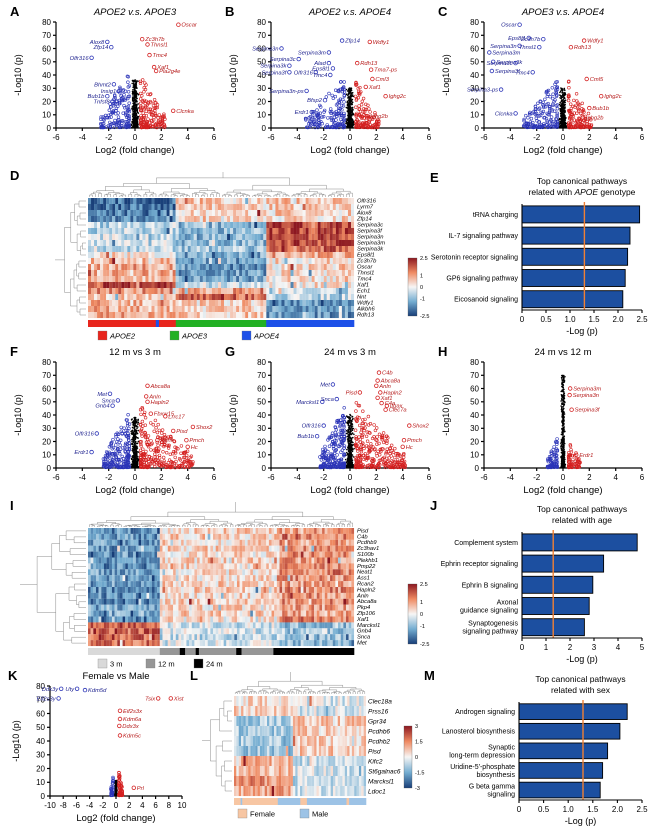 The width and height of the screenshot is (650, 832). Describe the element at coordinates (187, 137) in the screenshot. I see `svg-text: 4` at that location.